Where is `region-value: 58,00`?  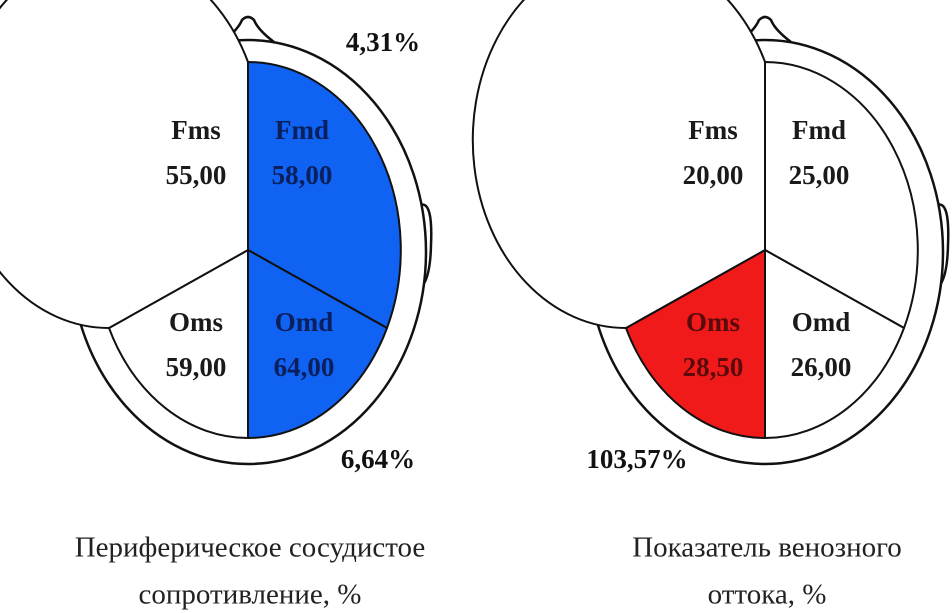
region-value: 58,00 is located at coordinates (302, 175).